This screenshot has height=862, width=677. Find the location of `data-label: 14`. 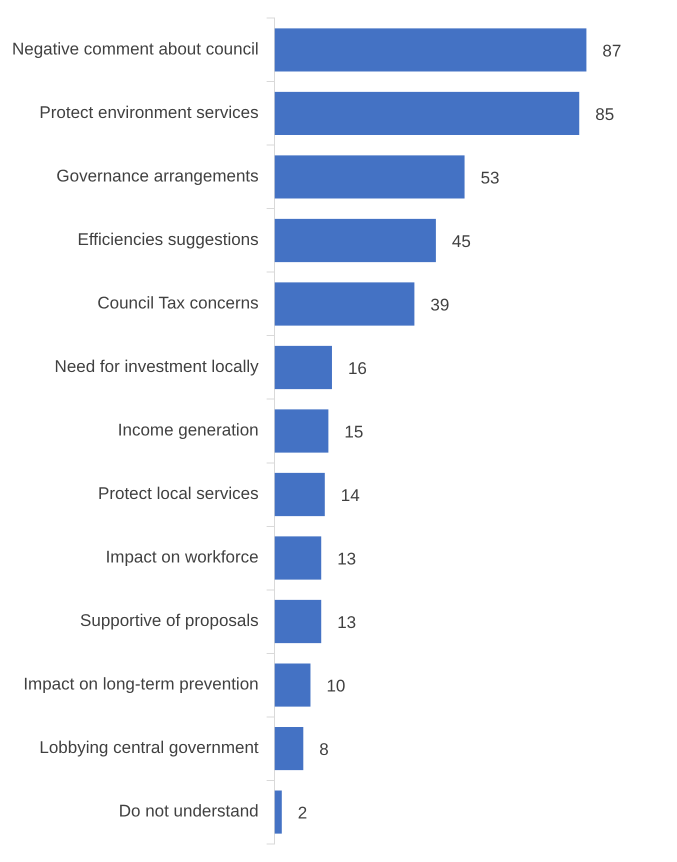

data-label: 14 is located at coordinates (350, 496).